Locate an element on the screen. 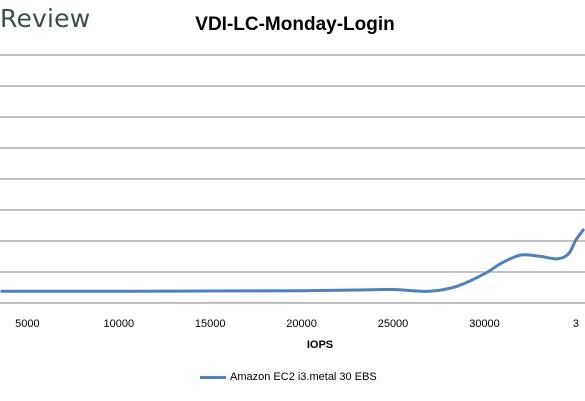  x-tick-label: 15000 is located at coordinates (210, 324).